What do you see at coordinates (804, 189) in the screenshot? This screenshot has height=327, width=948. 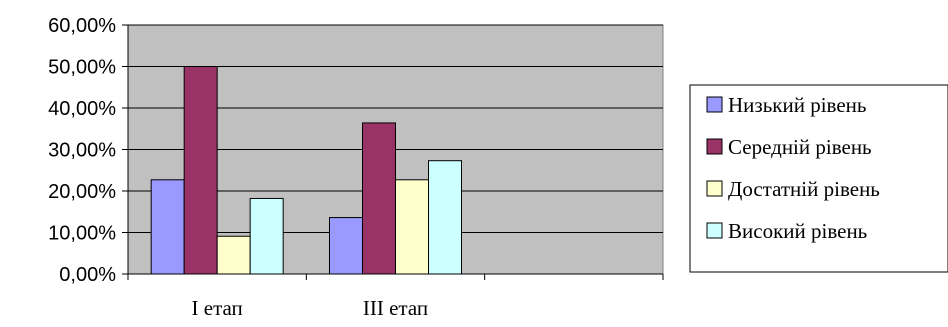 I see `legend-label: Достатній рівень` at bounding box center [804, 189].